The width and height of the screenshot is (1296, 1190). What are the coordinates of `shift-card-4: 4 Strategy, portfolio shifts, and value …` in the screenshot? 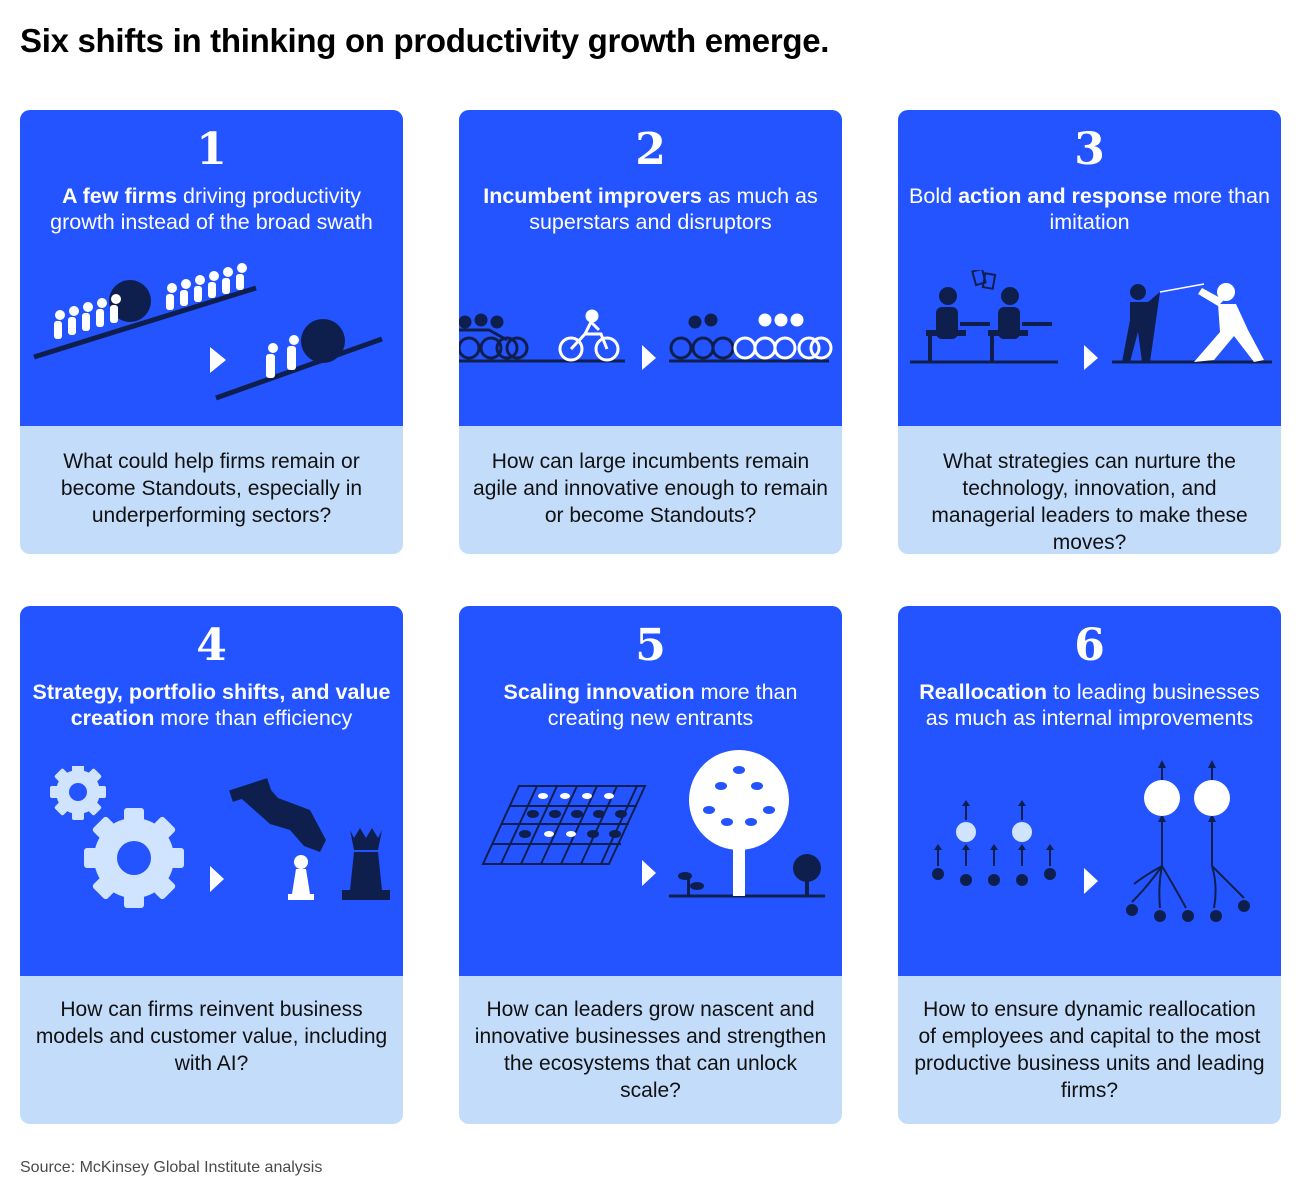 It's located at (211, 865).